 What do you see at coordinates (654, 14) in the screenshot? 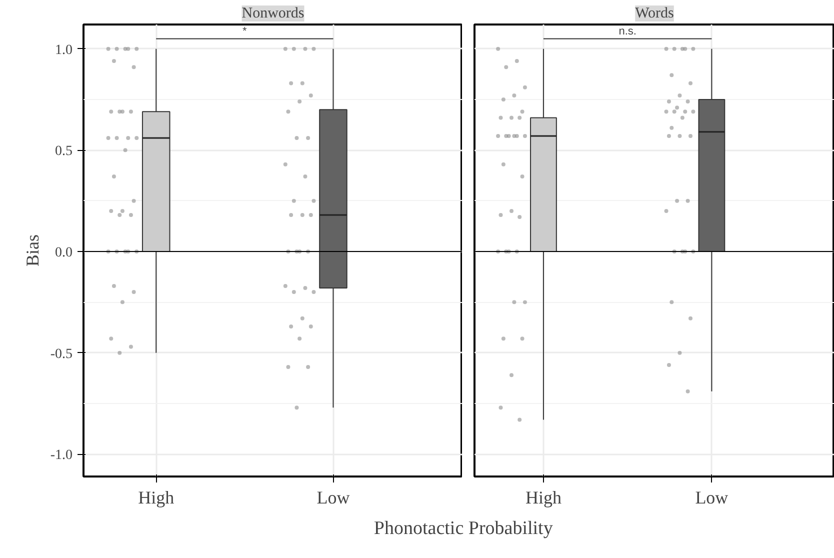
I see `chart-title: Words` at bounding box center [654, 14].